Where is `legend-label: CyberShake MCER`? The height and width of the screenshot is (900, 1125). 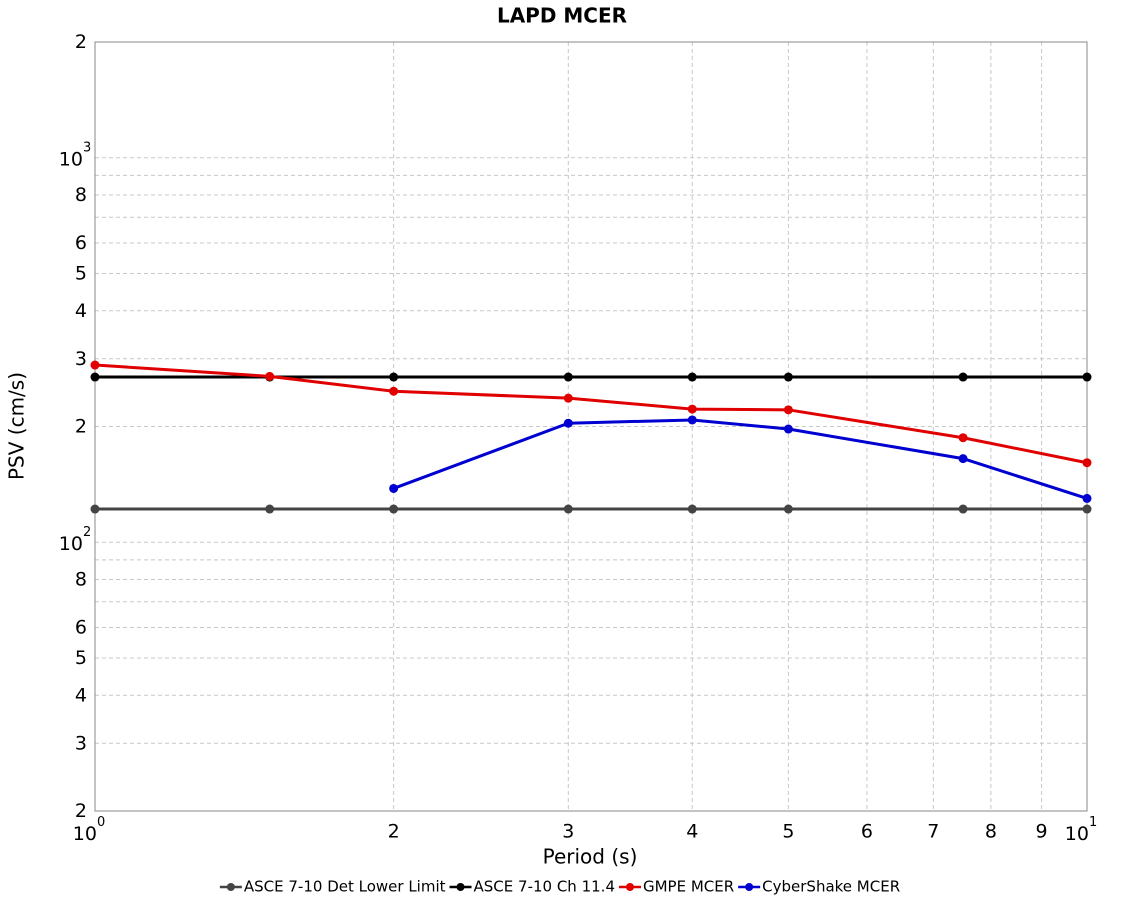 legend-label: CyberShake MCER is located at coordinates (831, 887).